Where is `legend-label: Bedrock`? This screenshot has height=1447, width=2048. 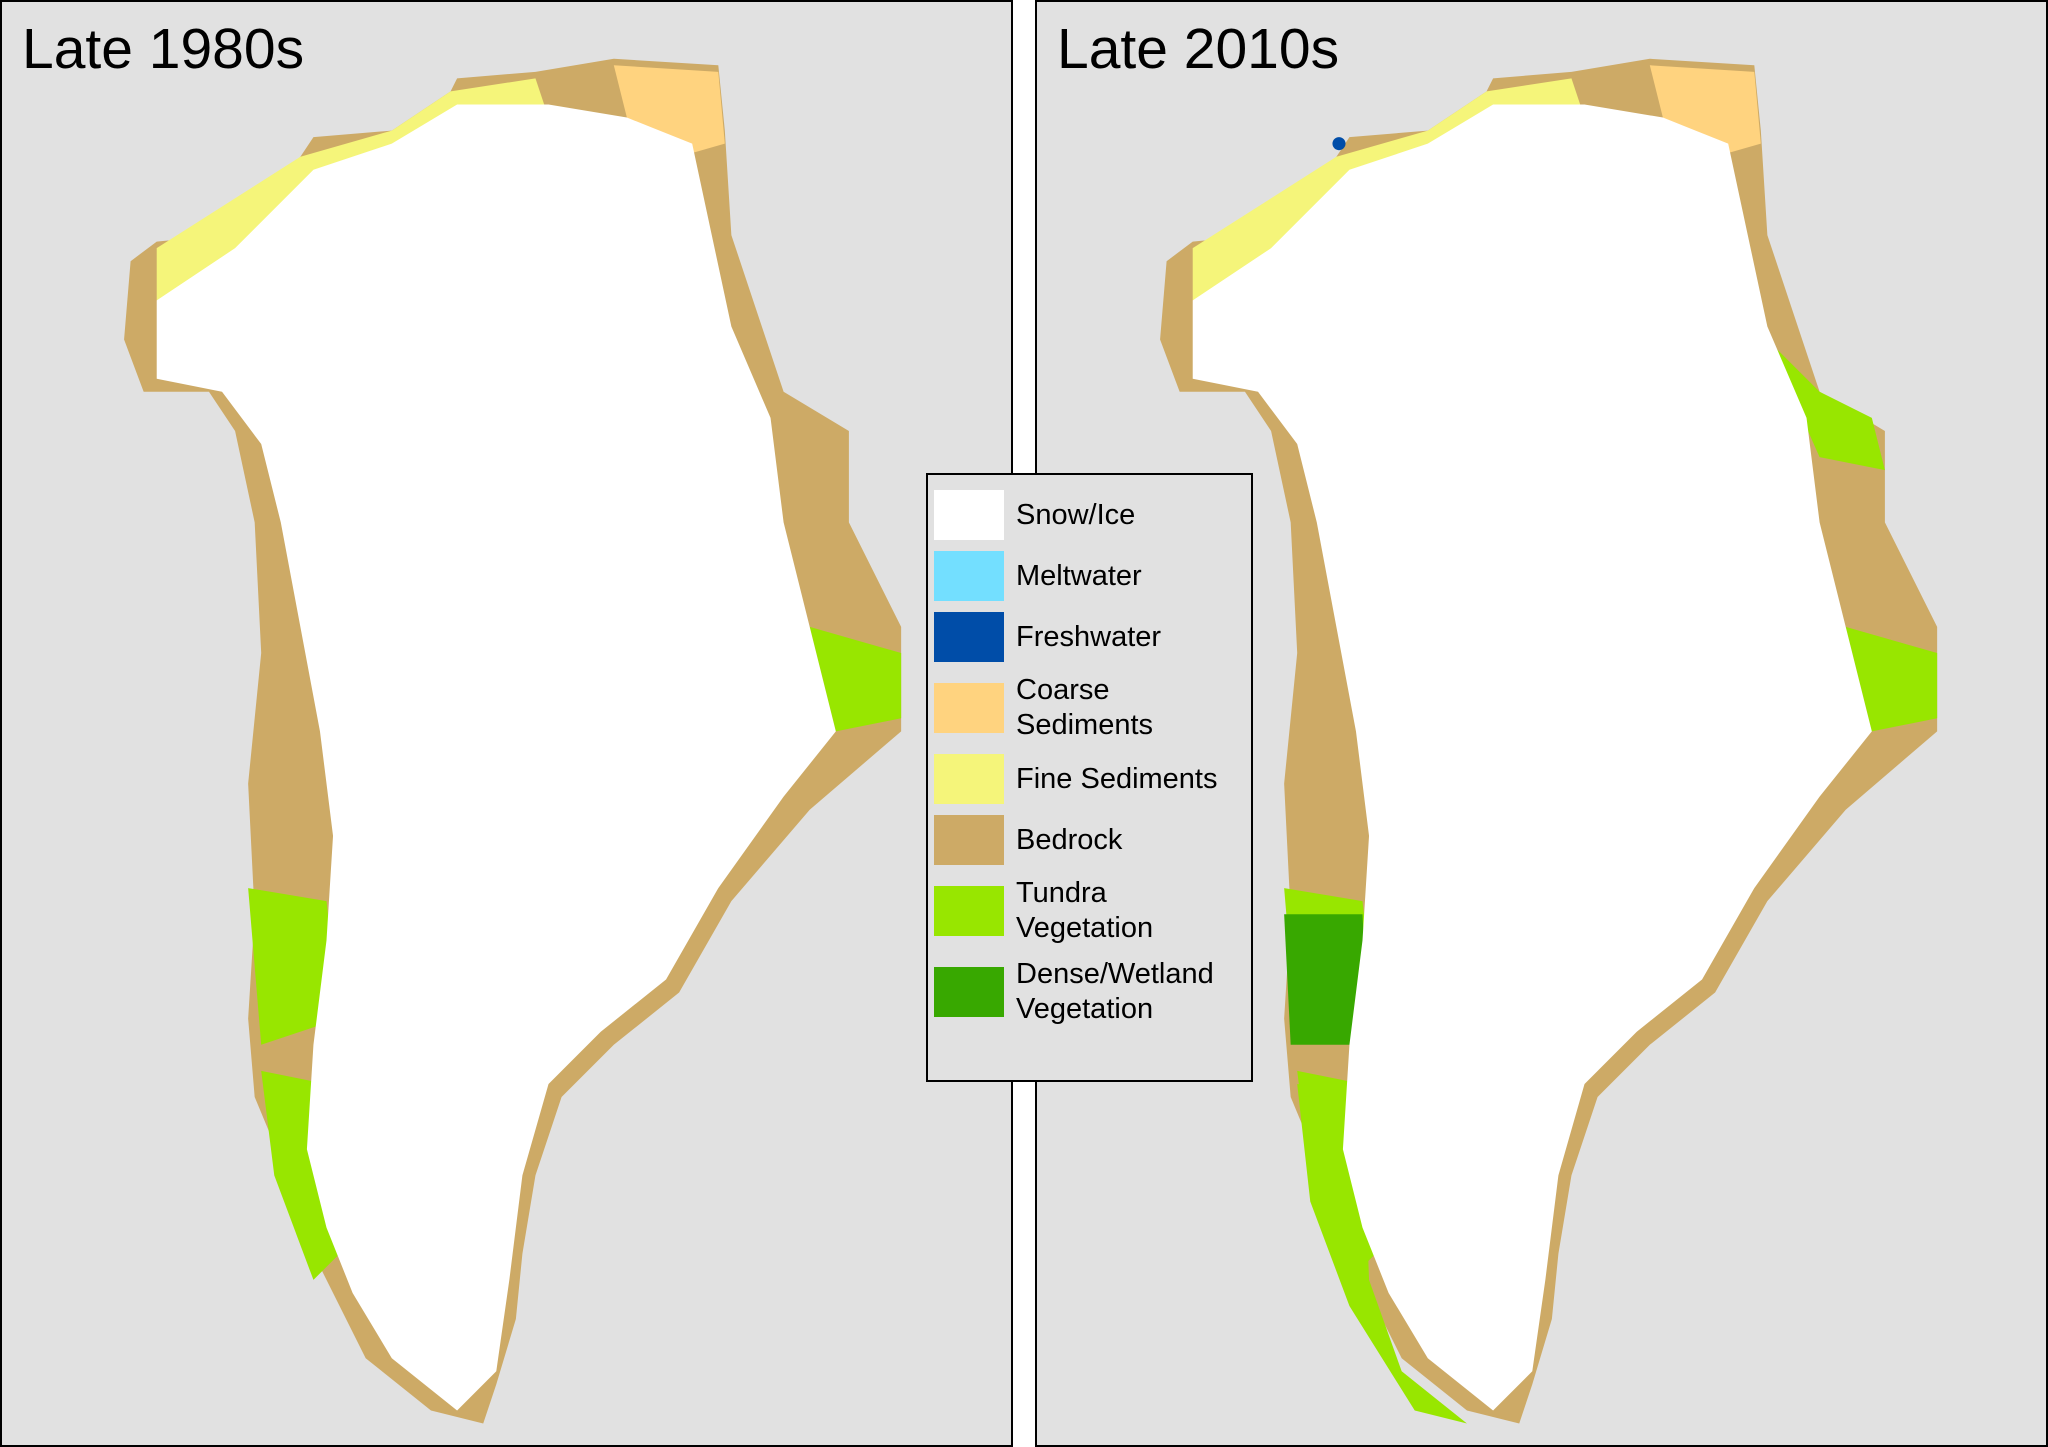 legend-label: Bedrock is located at coordinates (1069, 839).